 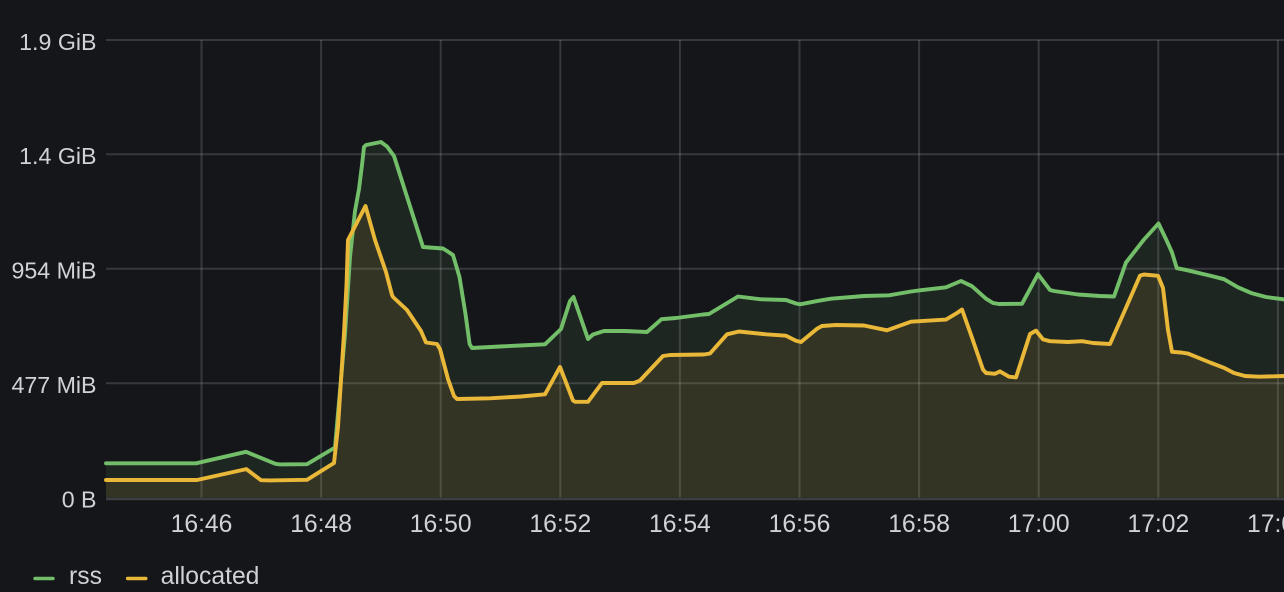 I want to click on svg-text: 1.9 GiB, so click(x=57, y=42).